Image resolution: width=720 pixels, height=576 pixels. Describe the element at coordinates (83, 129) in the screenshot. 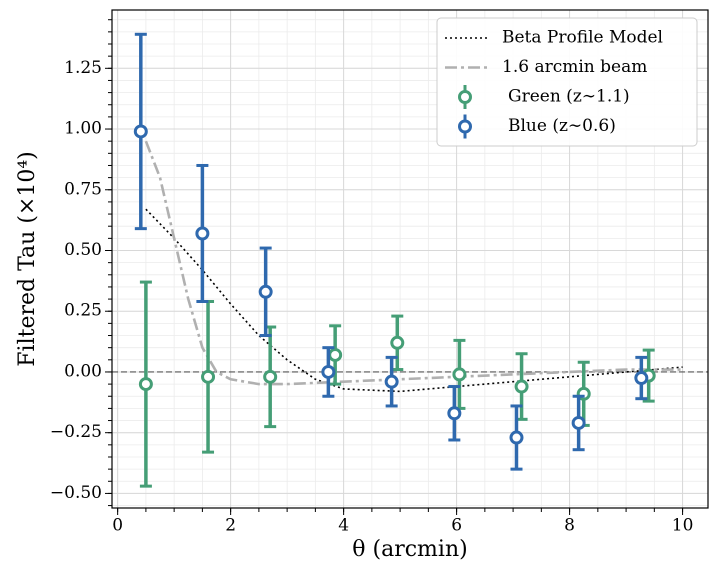

I see `y-tick-label: 1.00` at that location.